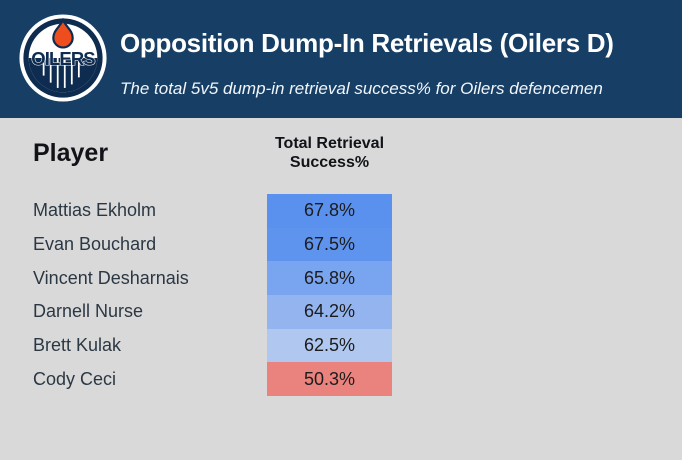 This screenshot has width=682, height=460. I want to click on logo-wordmark: OILERS, so click(63, 58).